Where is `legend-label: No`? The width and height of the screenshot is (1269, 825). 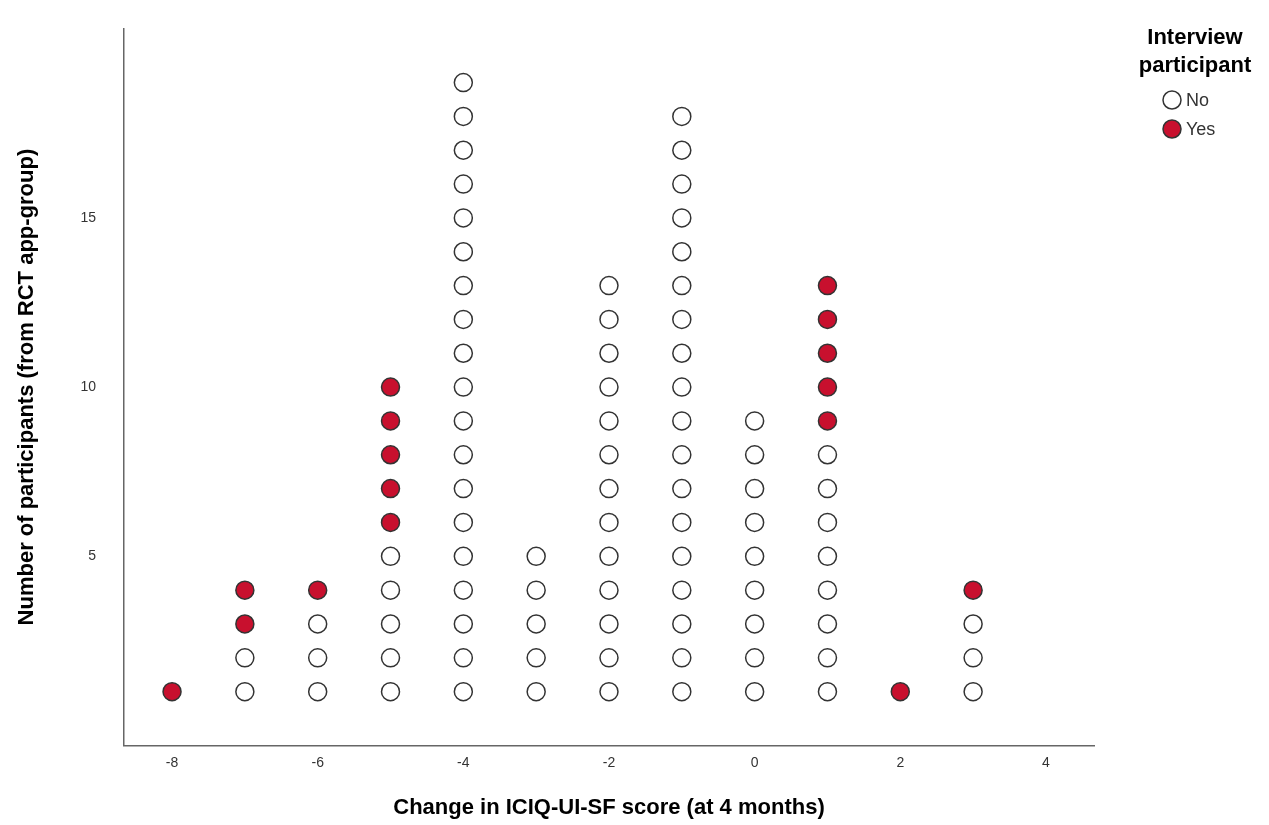
legend-label: No is located at coordinates (1198, 99).